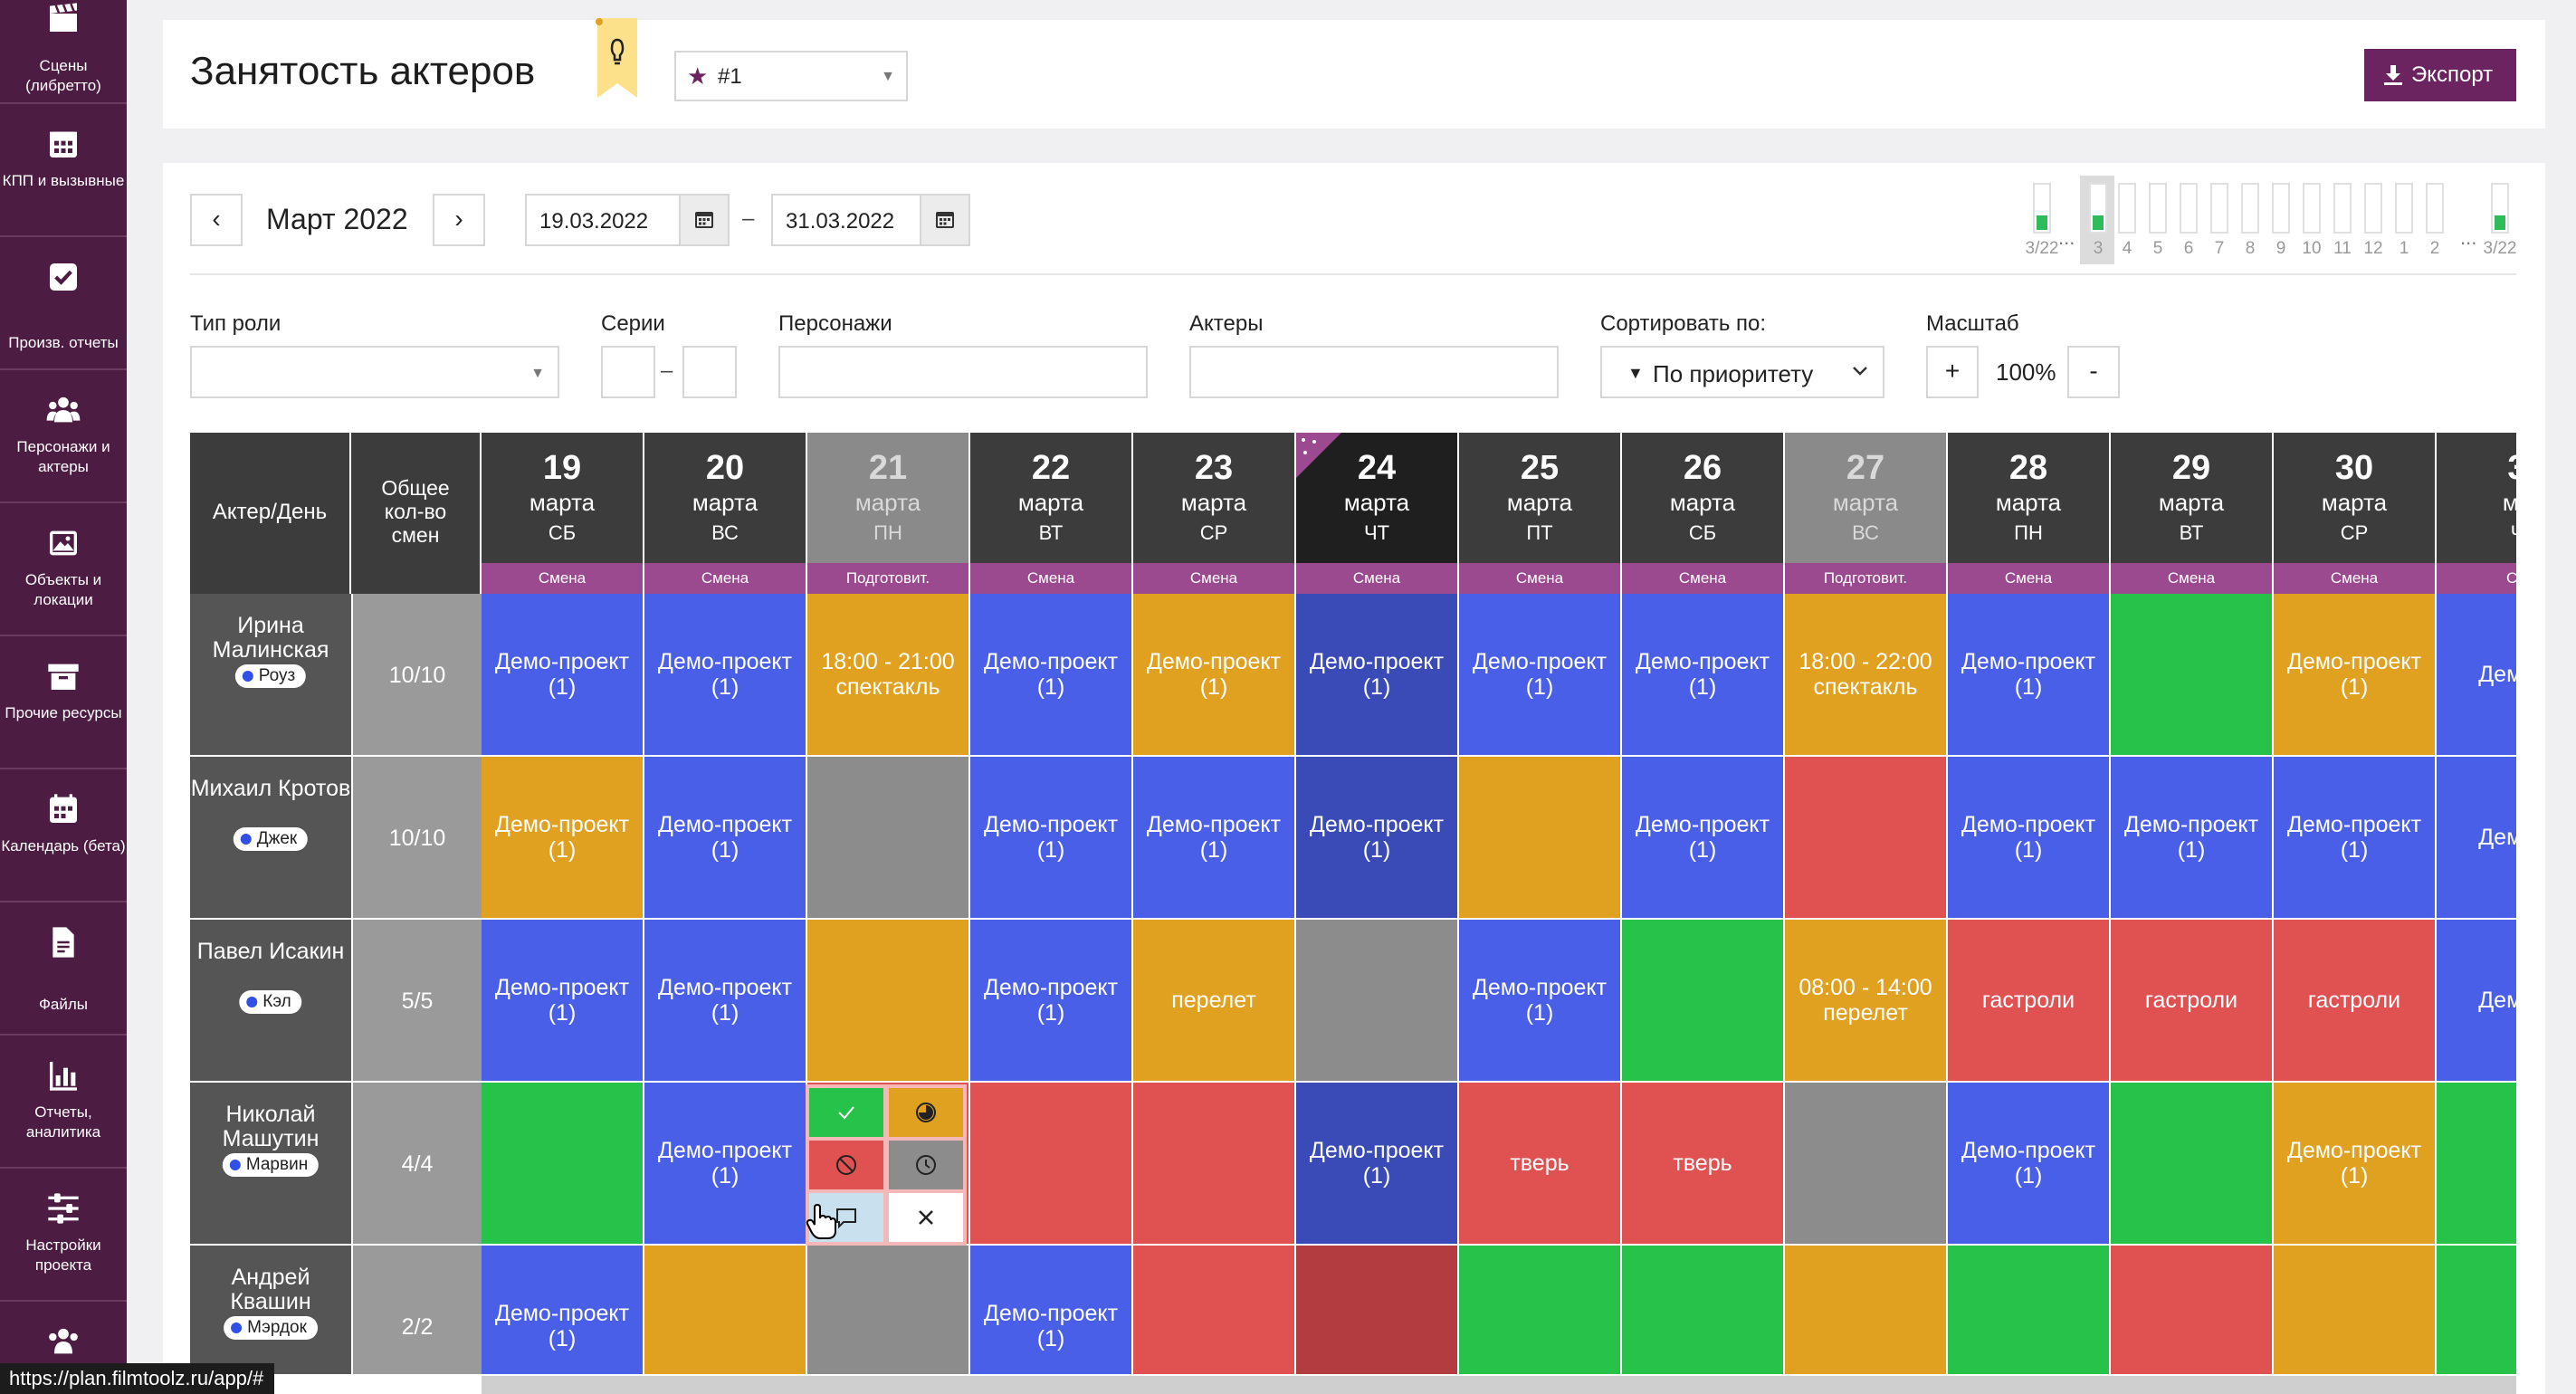 The width and height of the screenshot is (2576, 1394). What do you see at coordinates (1052, 498) in the screenshot?
I see `day-header: 22 марта ВТ` at bounding box center [1052, 498].